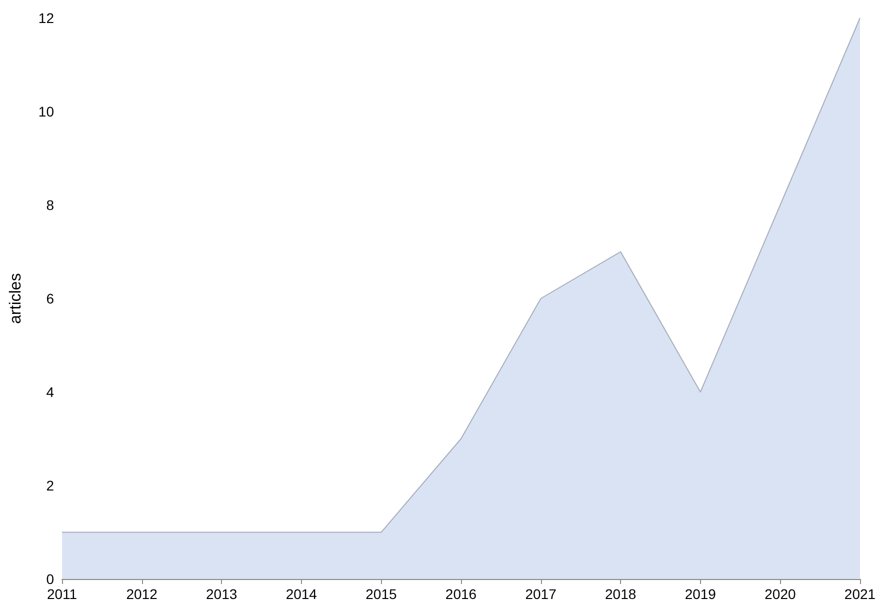 This screenshot has height=615, width=890. I want to click on x-tick-label: 2016, so click(461, 594).